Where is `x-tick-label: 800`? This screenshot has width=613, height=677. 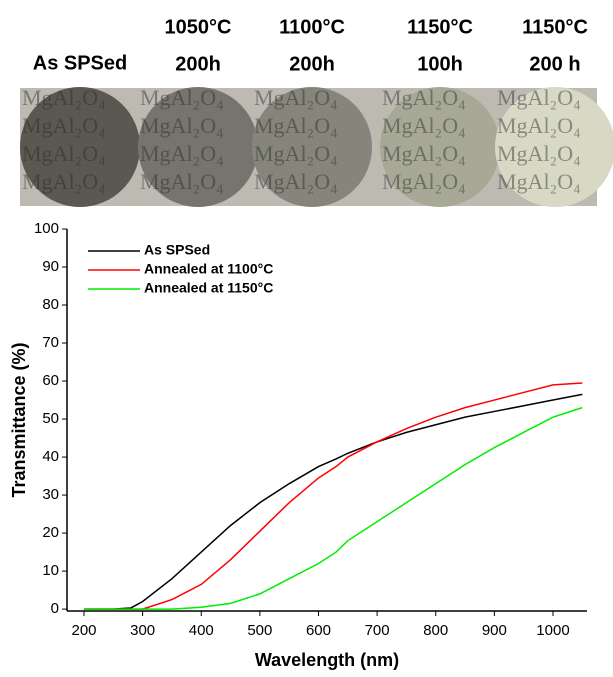
x-tick-label: 800 is located at coordinates (435, 630).